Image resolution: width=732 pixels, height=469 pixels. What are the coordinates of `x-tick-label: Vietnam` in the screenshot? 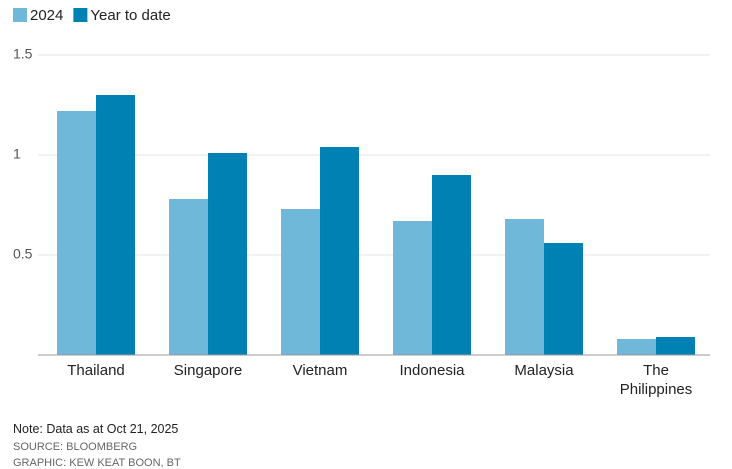 It's located at (320, 370).